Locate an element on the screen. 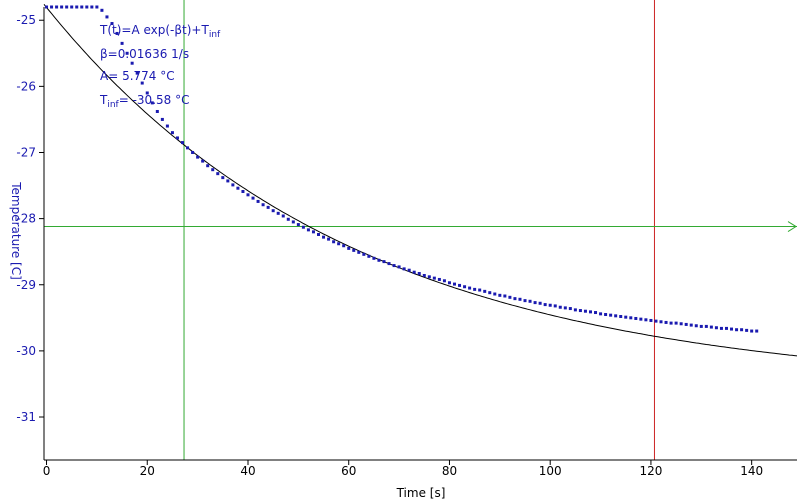 The image size is (800, 504). y-axis-label: Temperature [C] is located at coordinates (16, 230).